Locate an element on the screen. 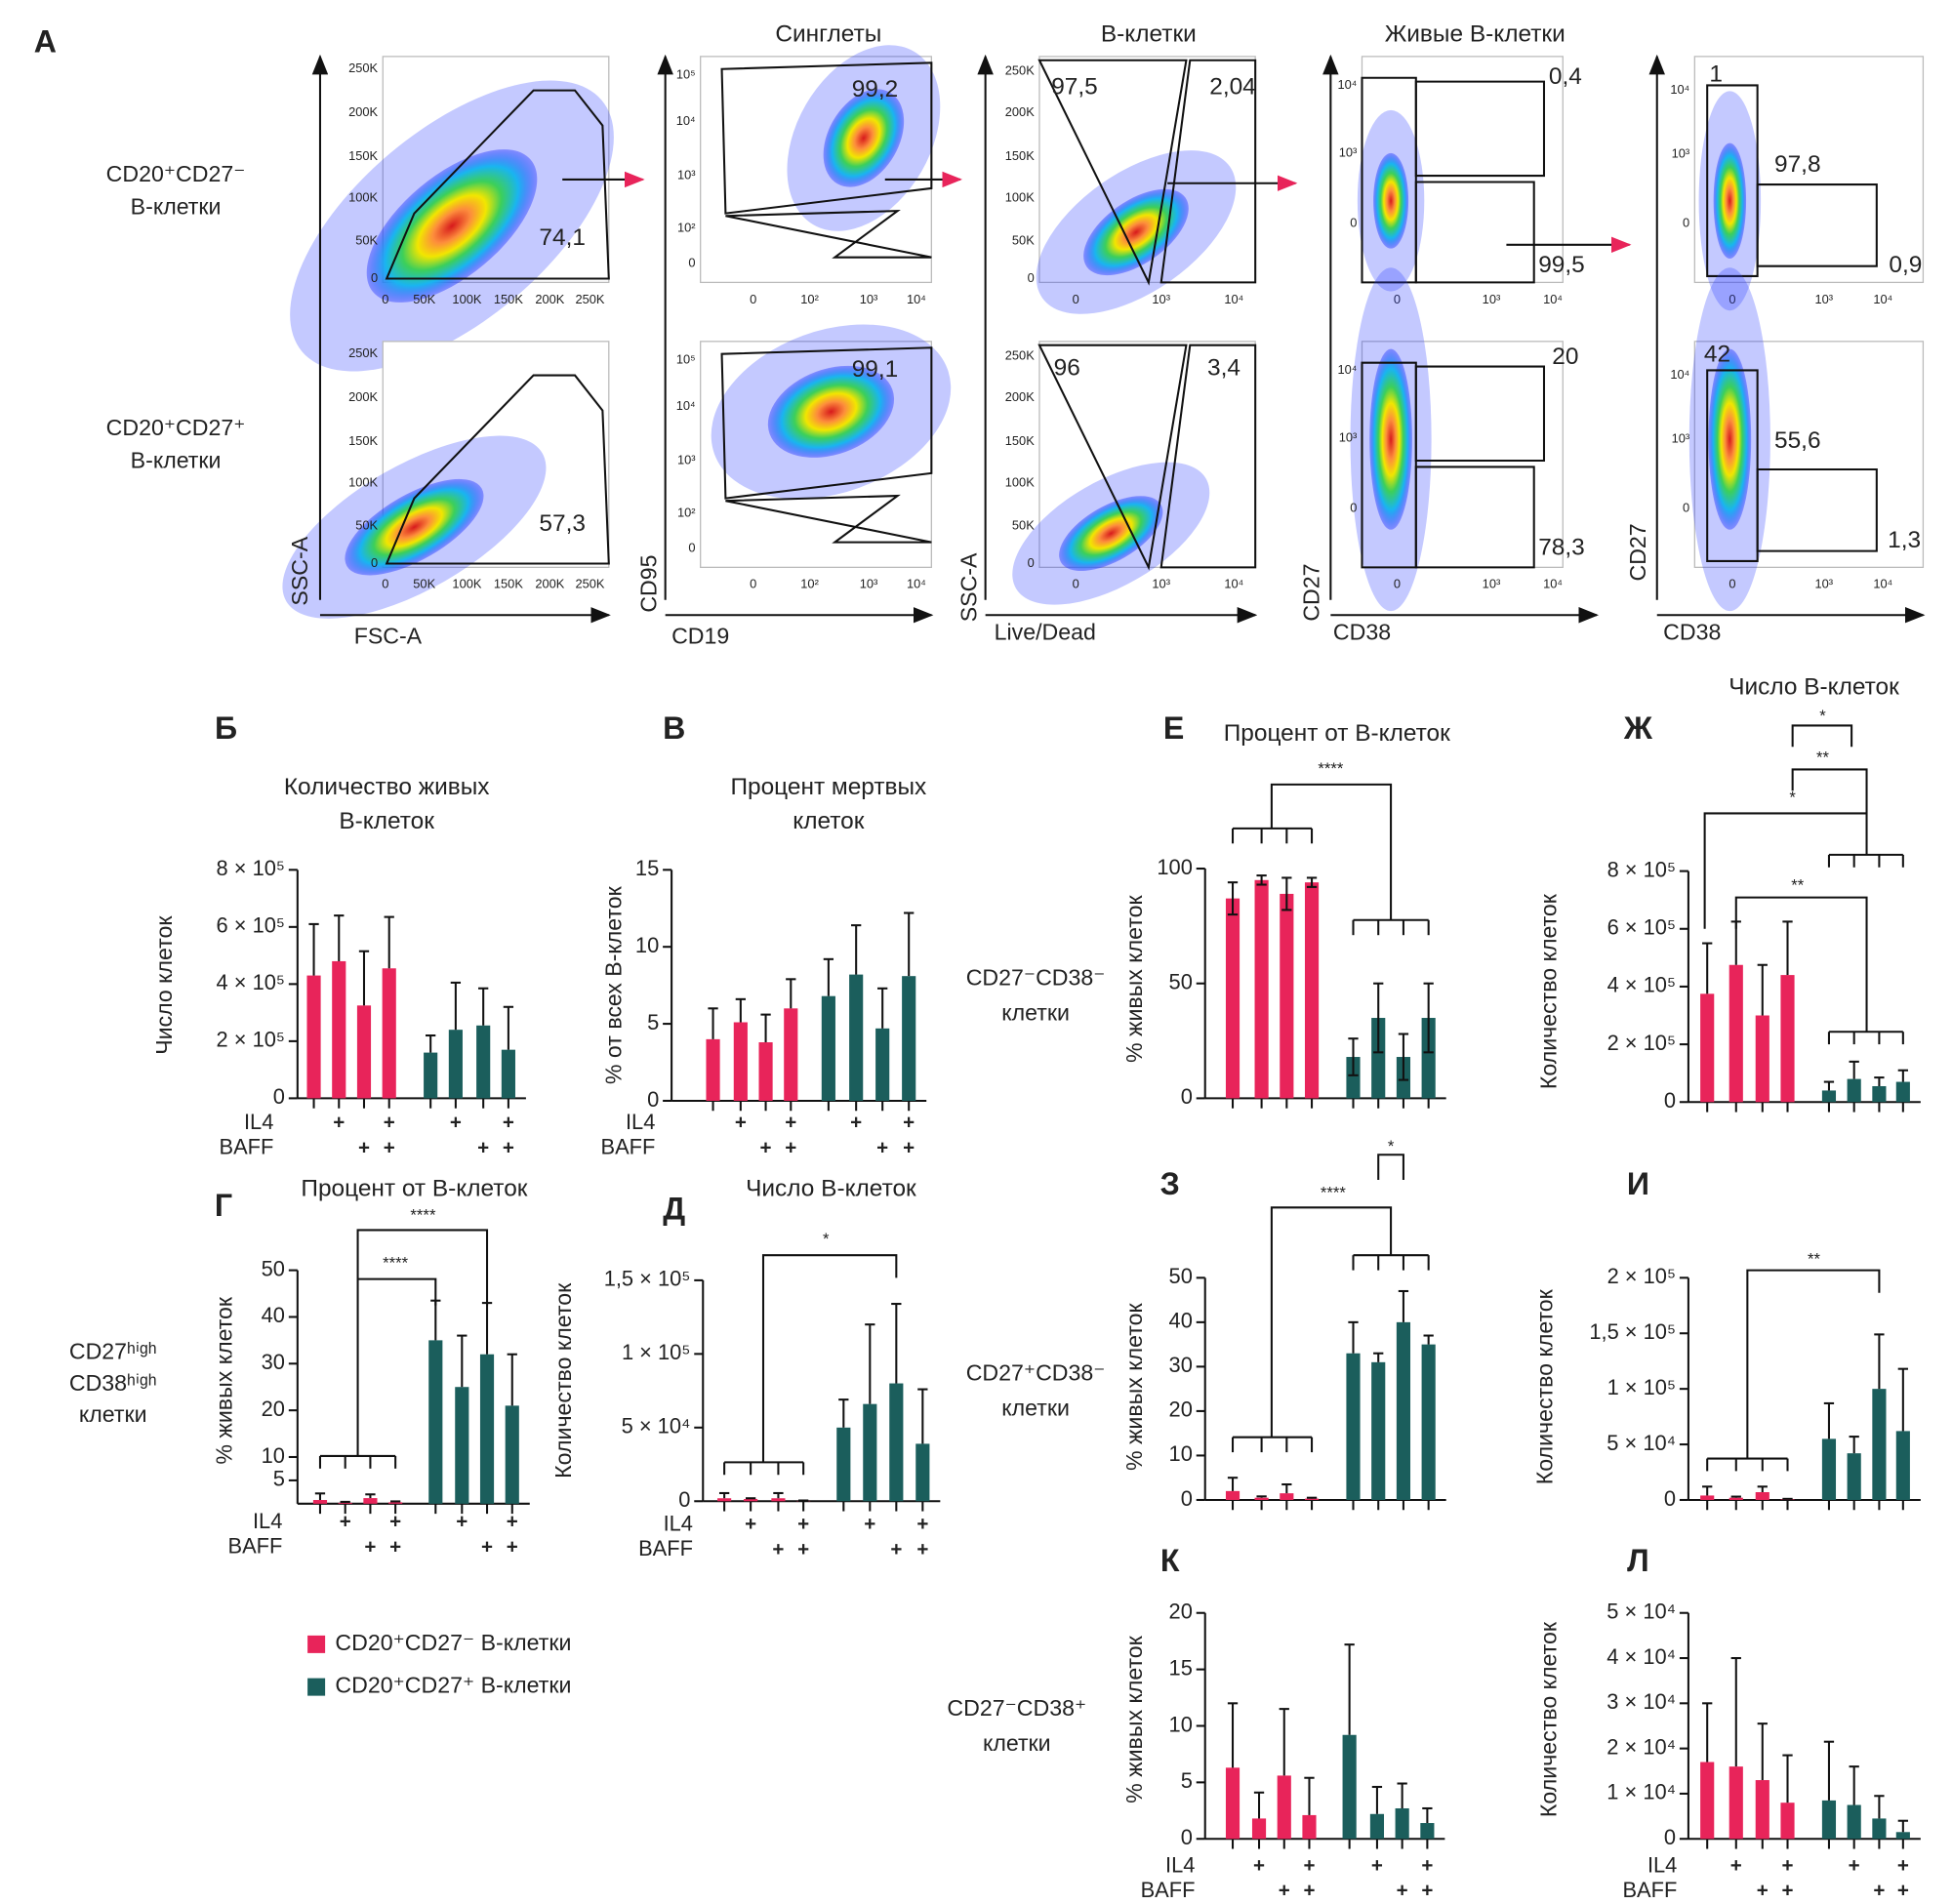 This screenshot has width=1952, height=1904. panel-letter: И is located at coordinates (1638, 1183).